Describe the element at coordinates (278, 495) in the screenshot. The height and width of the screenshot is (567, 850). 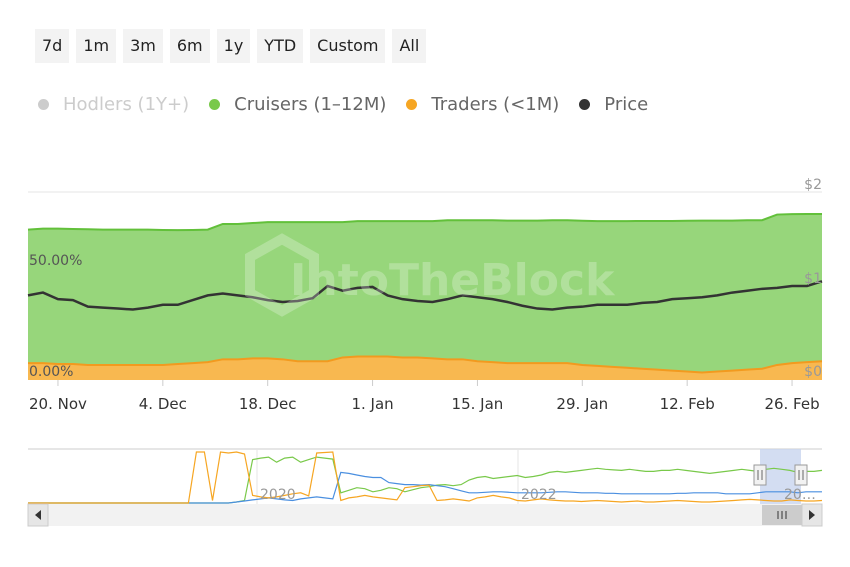
I see `navigator-label-2020: 2020` at that location.